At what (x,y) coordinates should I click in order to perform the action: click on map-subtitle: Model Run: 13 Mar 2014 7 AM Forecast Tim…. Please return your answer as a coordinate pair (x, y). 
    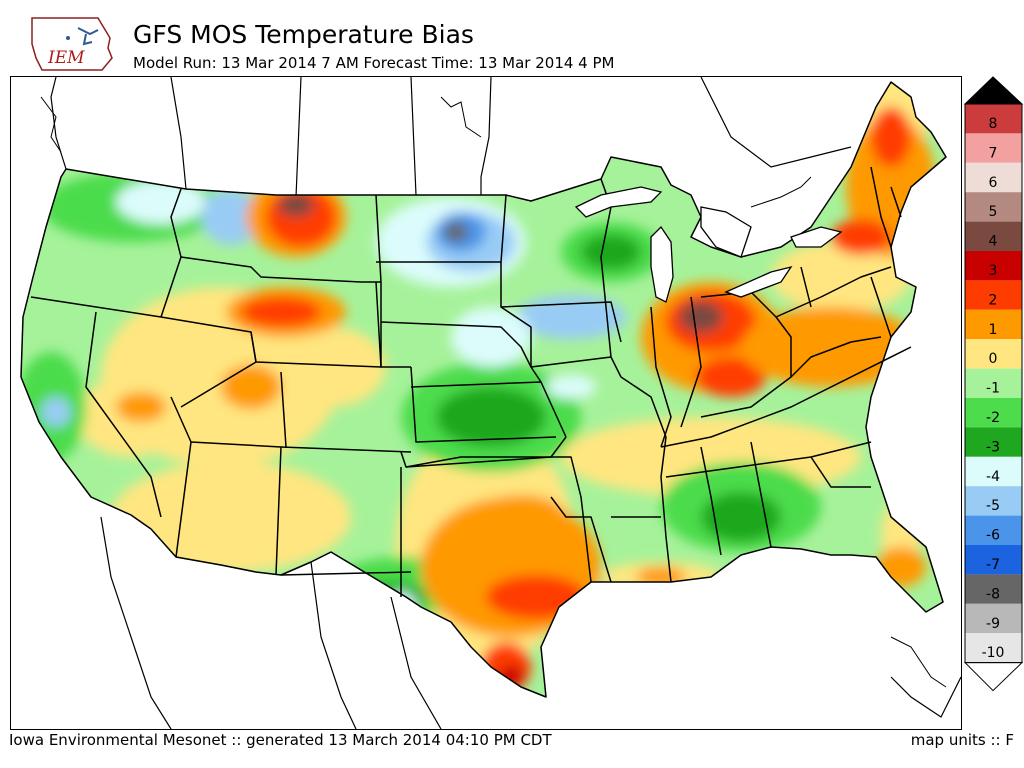
    Looking at the image, I should click on (374, 63).